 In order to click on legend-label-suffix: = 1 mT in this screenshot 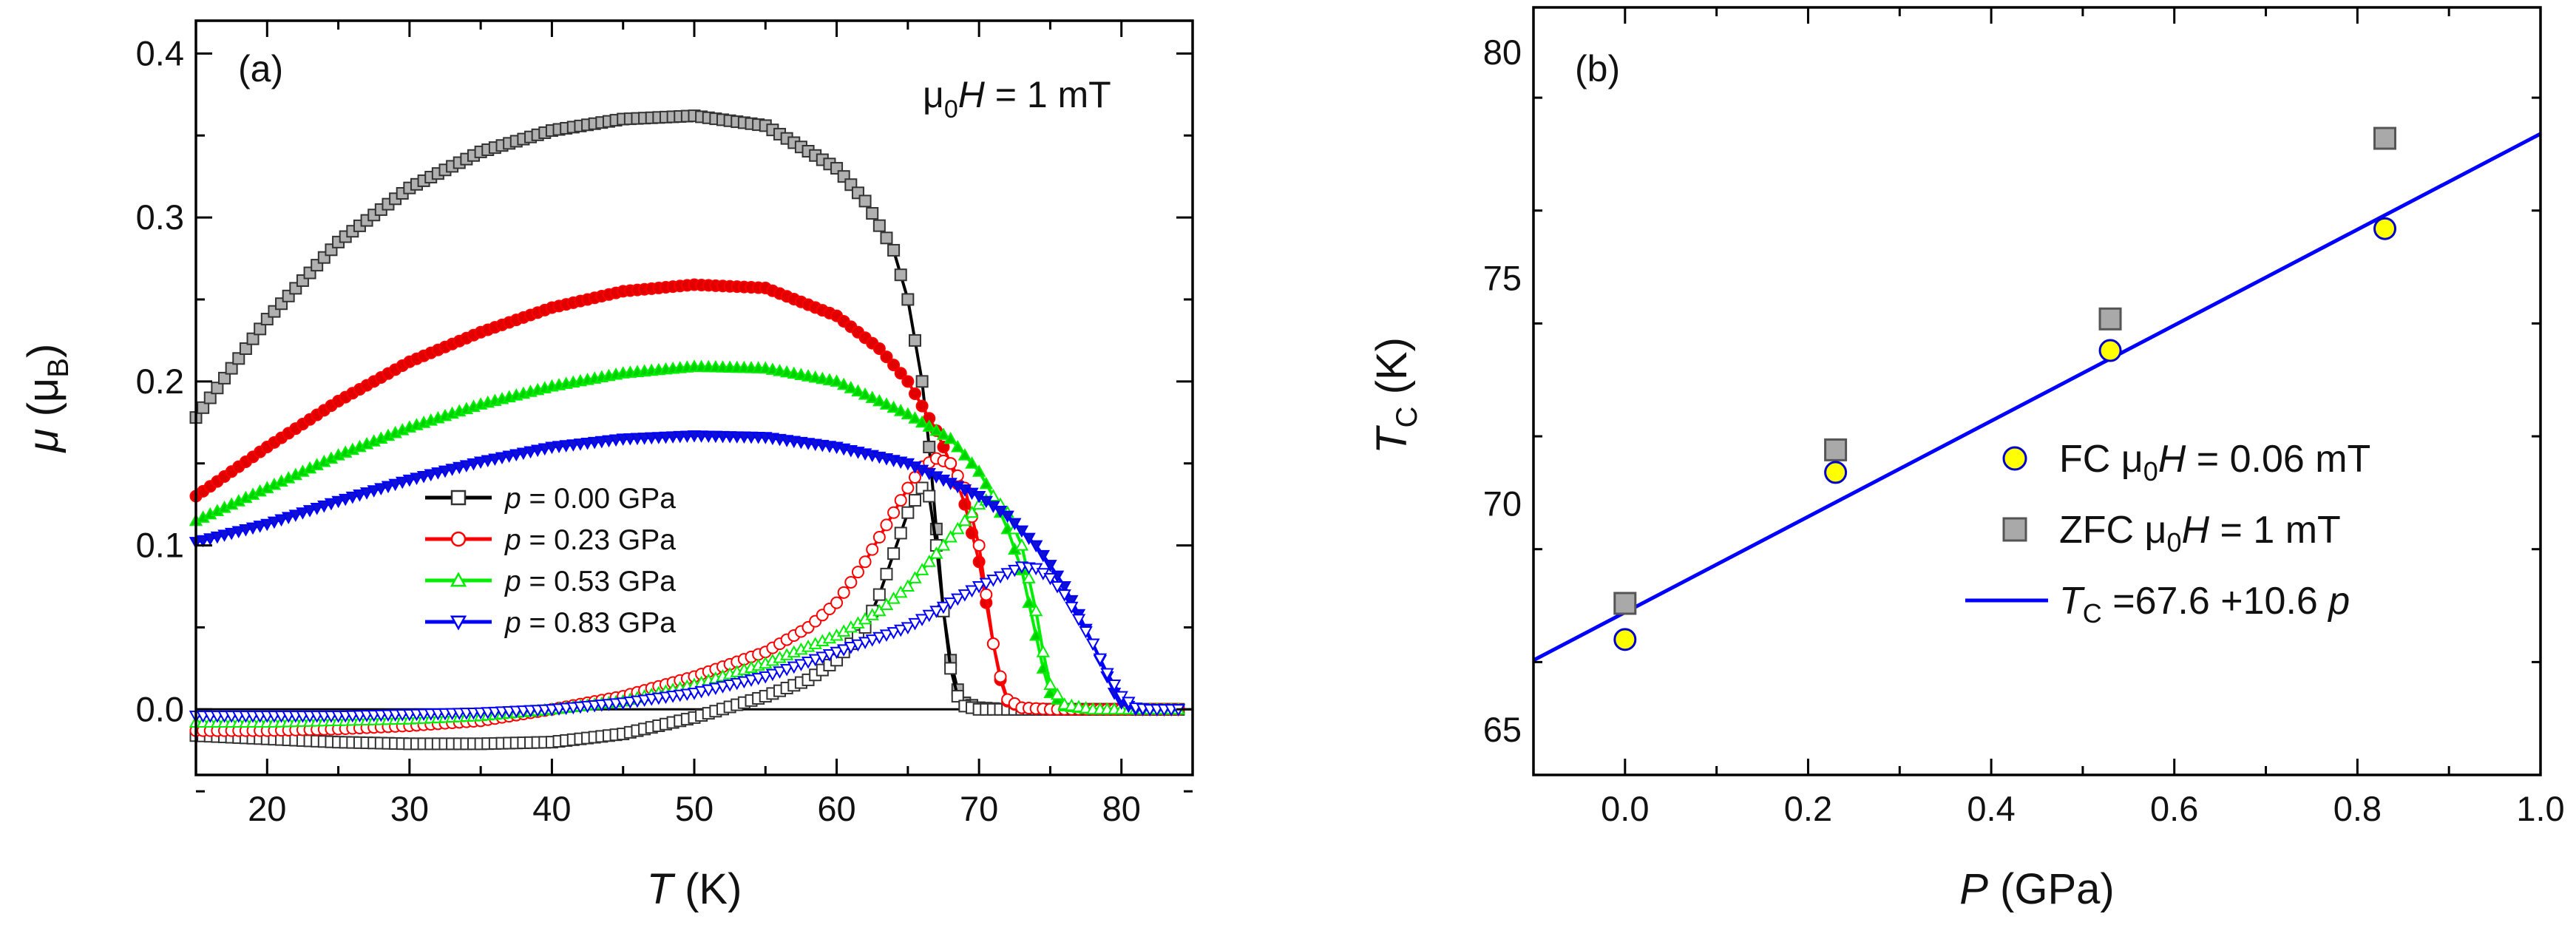, I will do `click(2275, 530)`.